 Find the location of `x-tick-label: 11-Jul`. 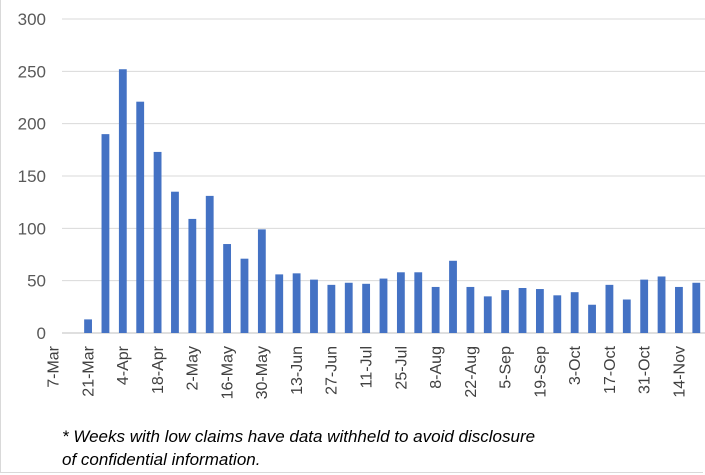

x-tick-label: 11-Jul is located at coordinates (367, 367).